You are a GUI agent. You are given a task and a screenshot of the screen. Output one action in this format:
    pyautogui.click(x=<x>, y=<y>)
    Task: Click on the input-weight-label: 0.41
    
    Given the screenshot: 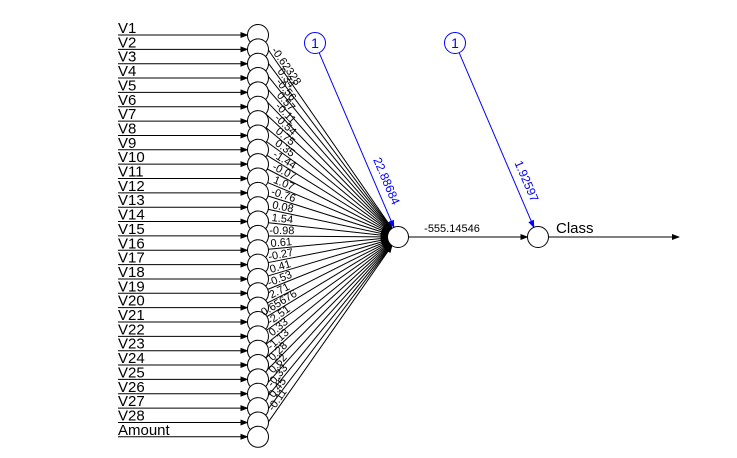 What is the action you would take?
    pyautogui.click(x=280, y=267)
    